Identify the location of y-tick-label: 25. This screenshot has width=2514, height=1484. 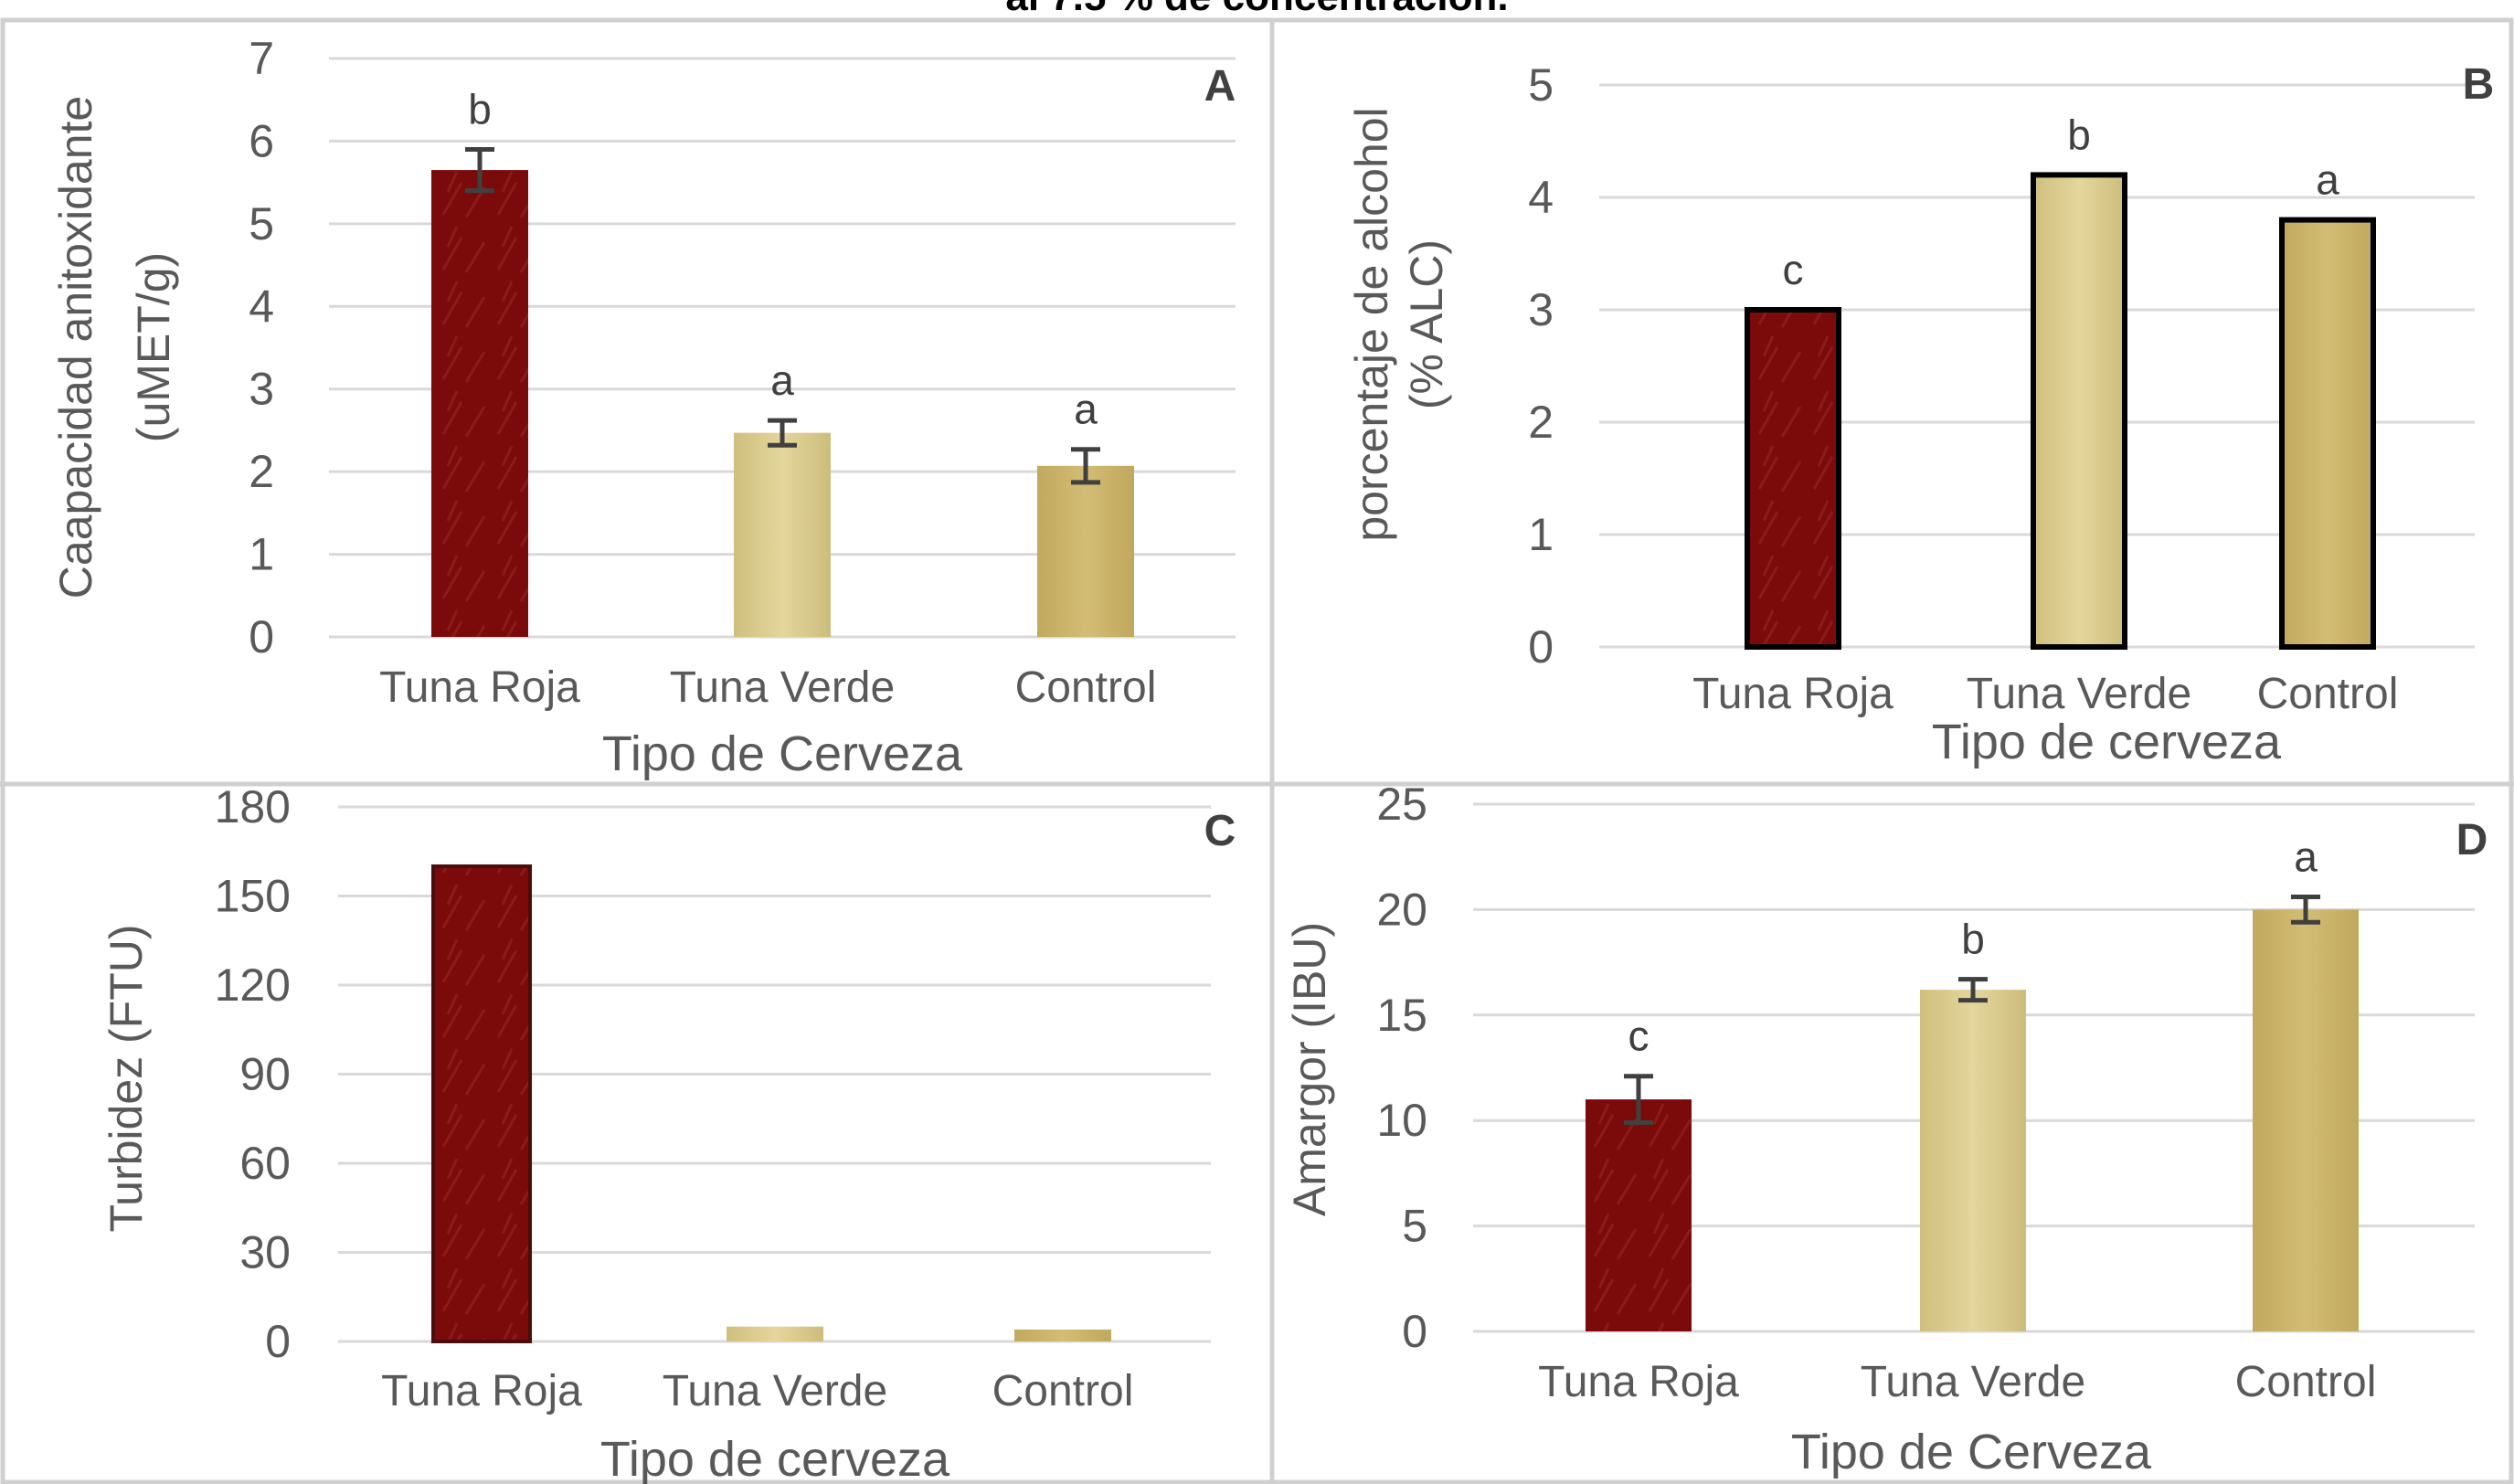
(1401, 805).